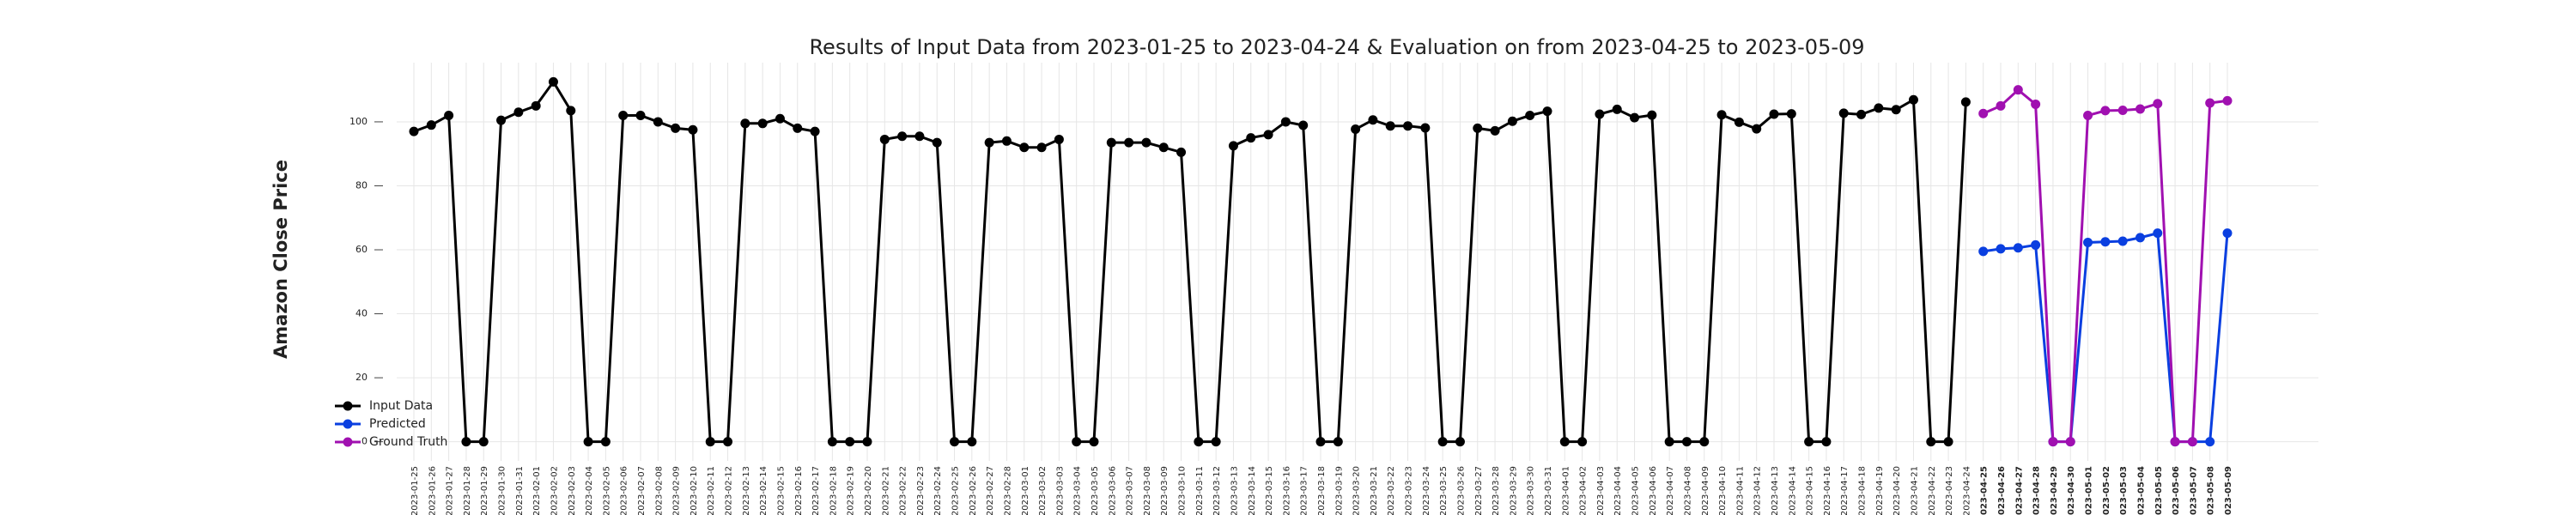 The width and height of the screenshot is (2576, 515). What do you see at coordinates (1060, 490) in the screenshot?
I see `x-tick-label: 2023-03-03` at bounding box center [1060, 490].